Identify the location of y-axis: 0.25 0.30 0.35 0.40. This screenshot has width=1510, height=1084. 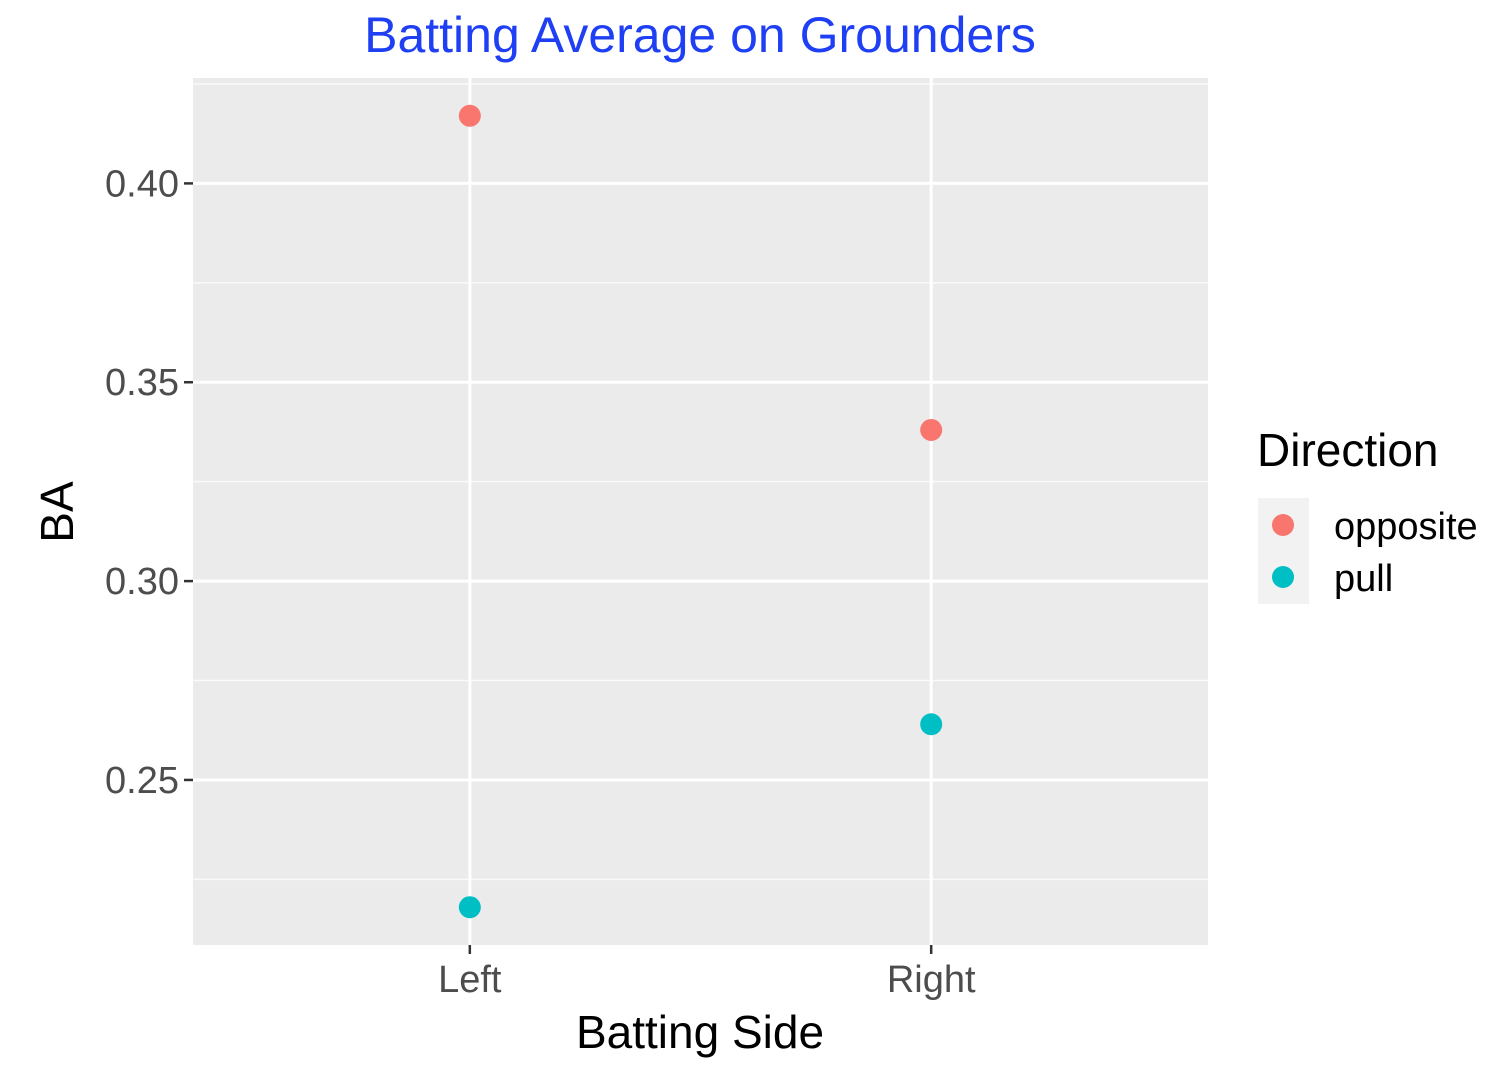
(149, 482).